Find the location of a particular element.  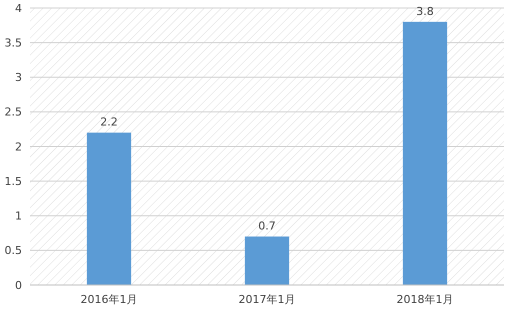

y-tick-label: 1.5 is located at coordinates (13, 181).